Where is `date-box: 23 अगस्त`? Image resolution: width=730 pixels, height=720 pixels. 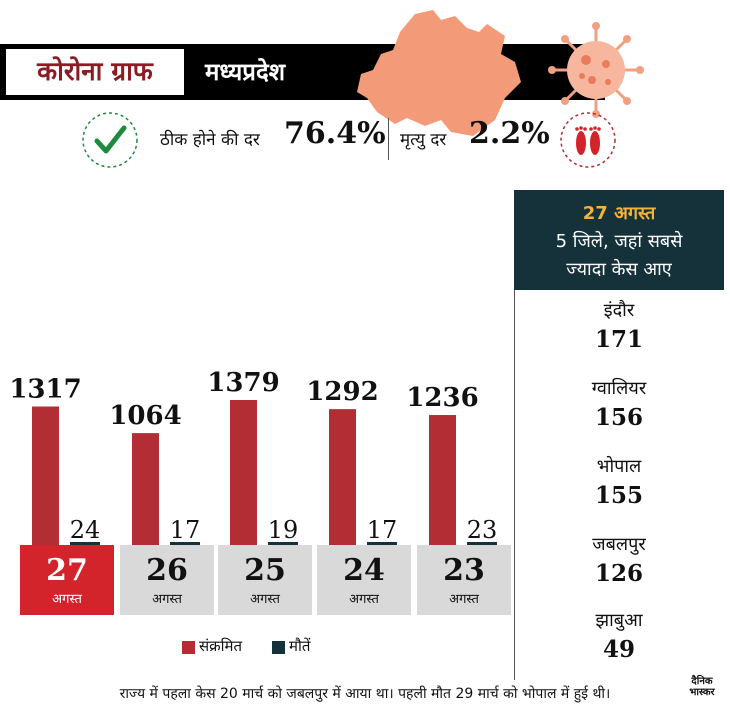
date-box: 23 अगस्त is located at coordinates (464, 580).